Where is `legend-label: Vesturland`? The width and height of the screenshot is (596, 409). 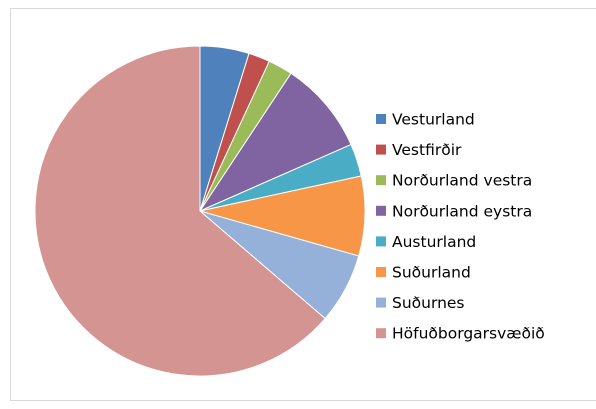
legend-label: Vesturland is located at coordinates (433, 120).